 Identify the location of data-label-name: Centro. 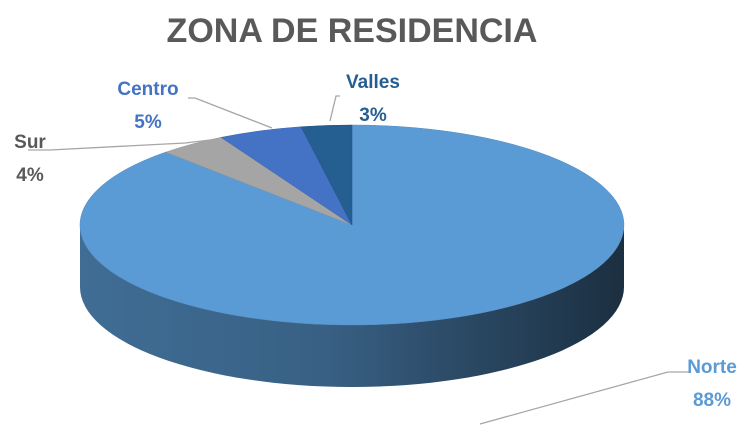
(147, 89).